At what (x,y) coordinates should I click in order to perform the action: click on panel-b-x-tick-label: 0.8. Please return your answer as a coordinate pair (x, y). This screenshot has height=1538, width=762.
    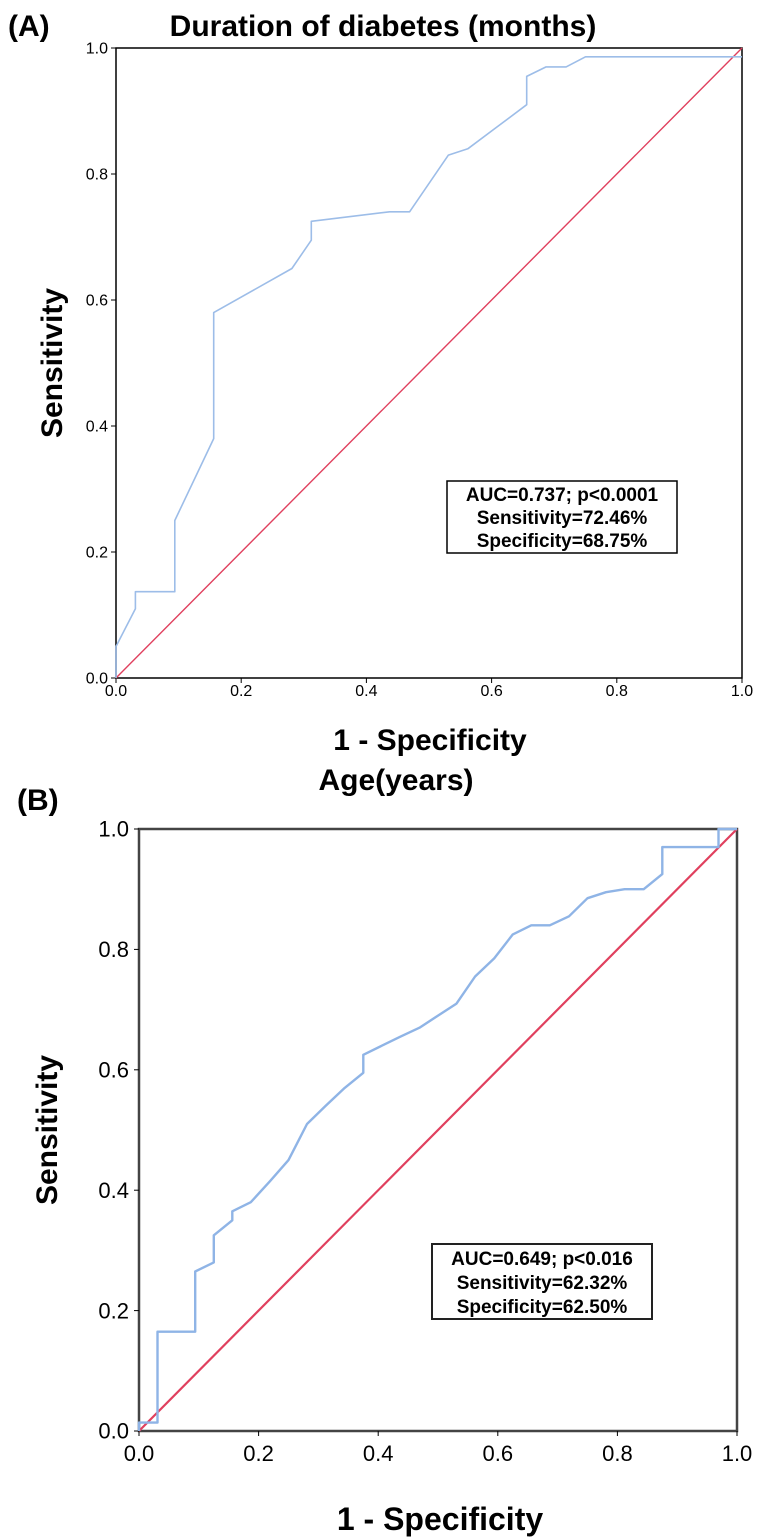
    Looking at the image, I should click on (617, 1453).